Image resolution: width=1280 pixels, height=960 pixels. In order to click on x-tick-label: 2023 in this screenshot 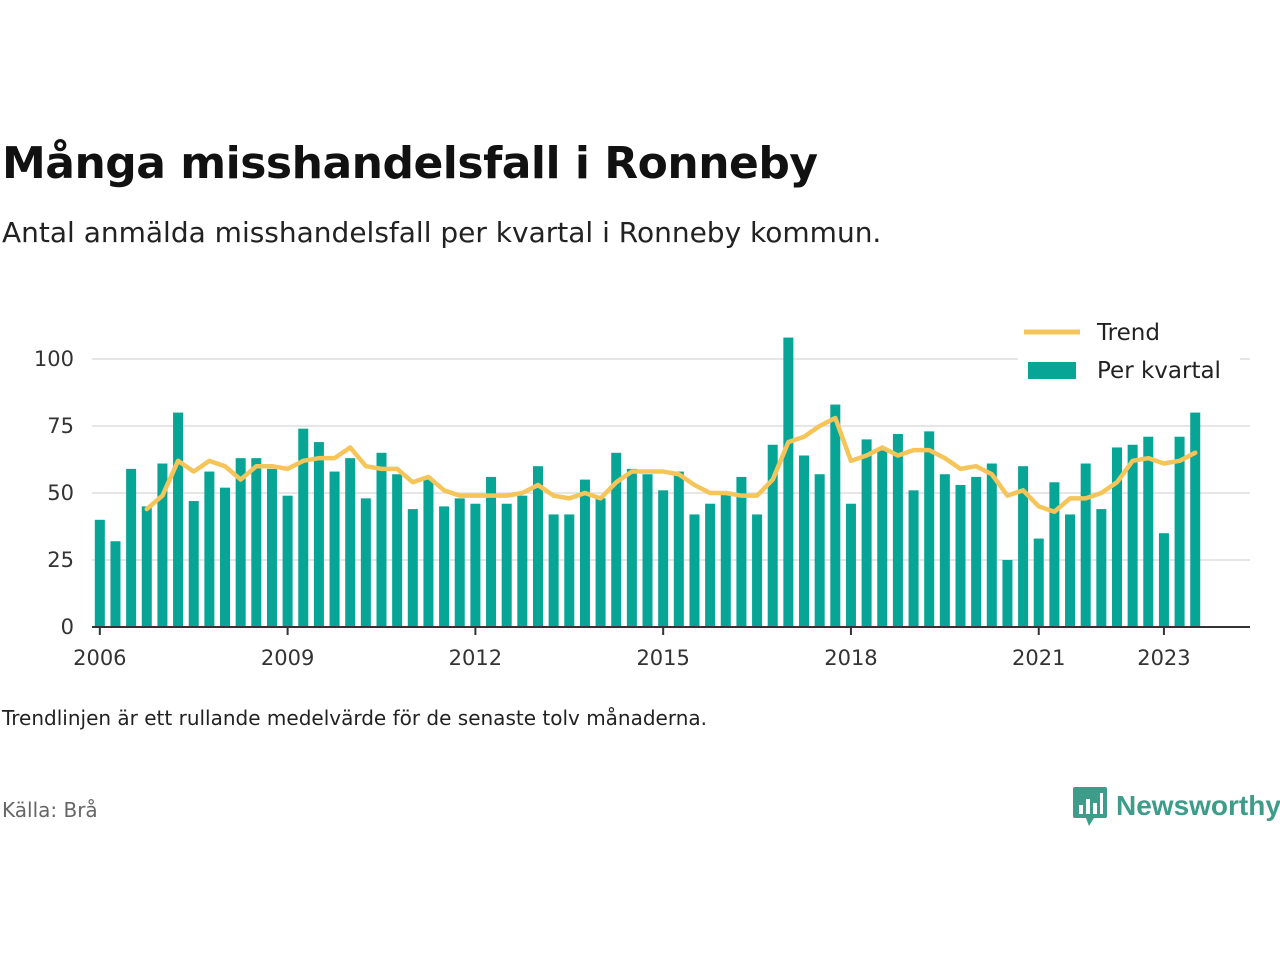, I will do `click(1163, 658)`.